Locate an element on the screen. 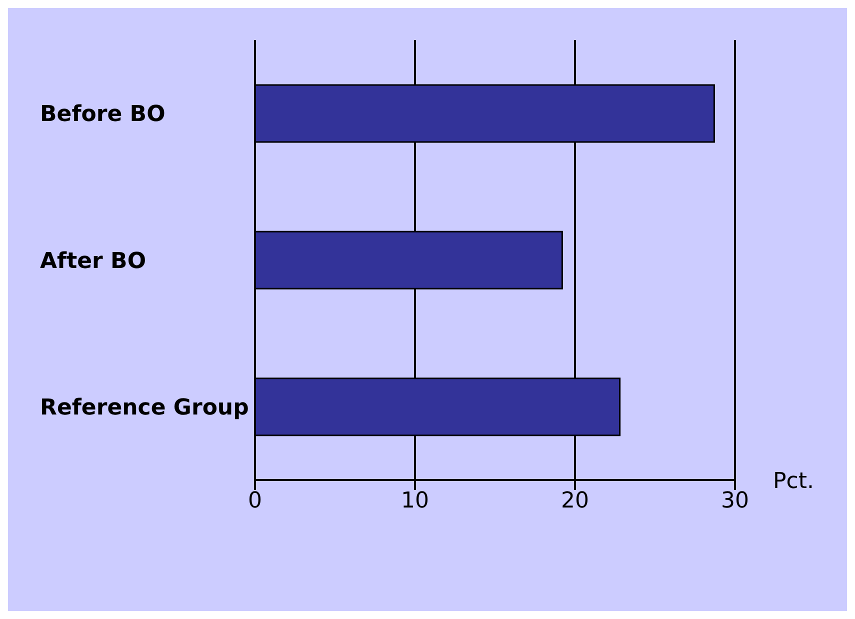 Image resolution: width=855 pixels, height=619 pixels. y-tick-label: Before BO is located at coordinates (103, 115).